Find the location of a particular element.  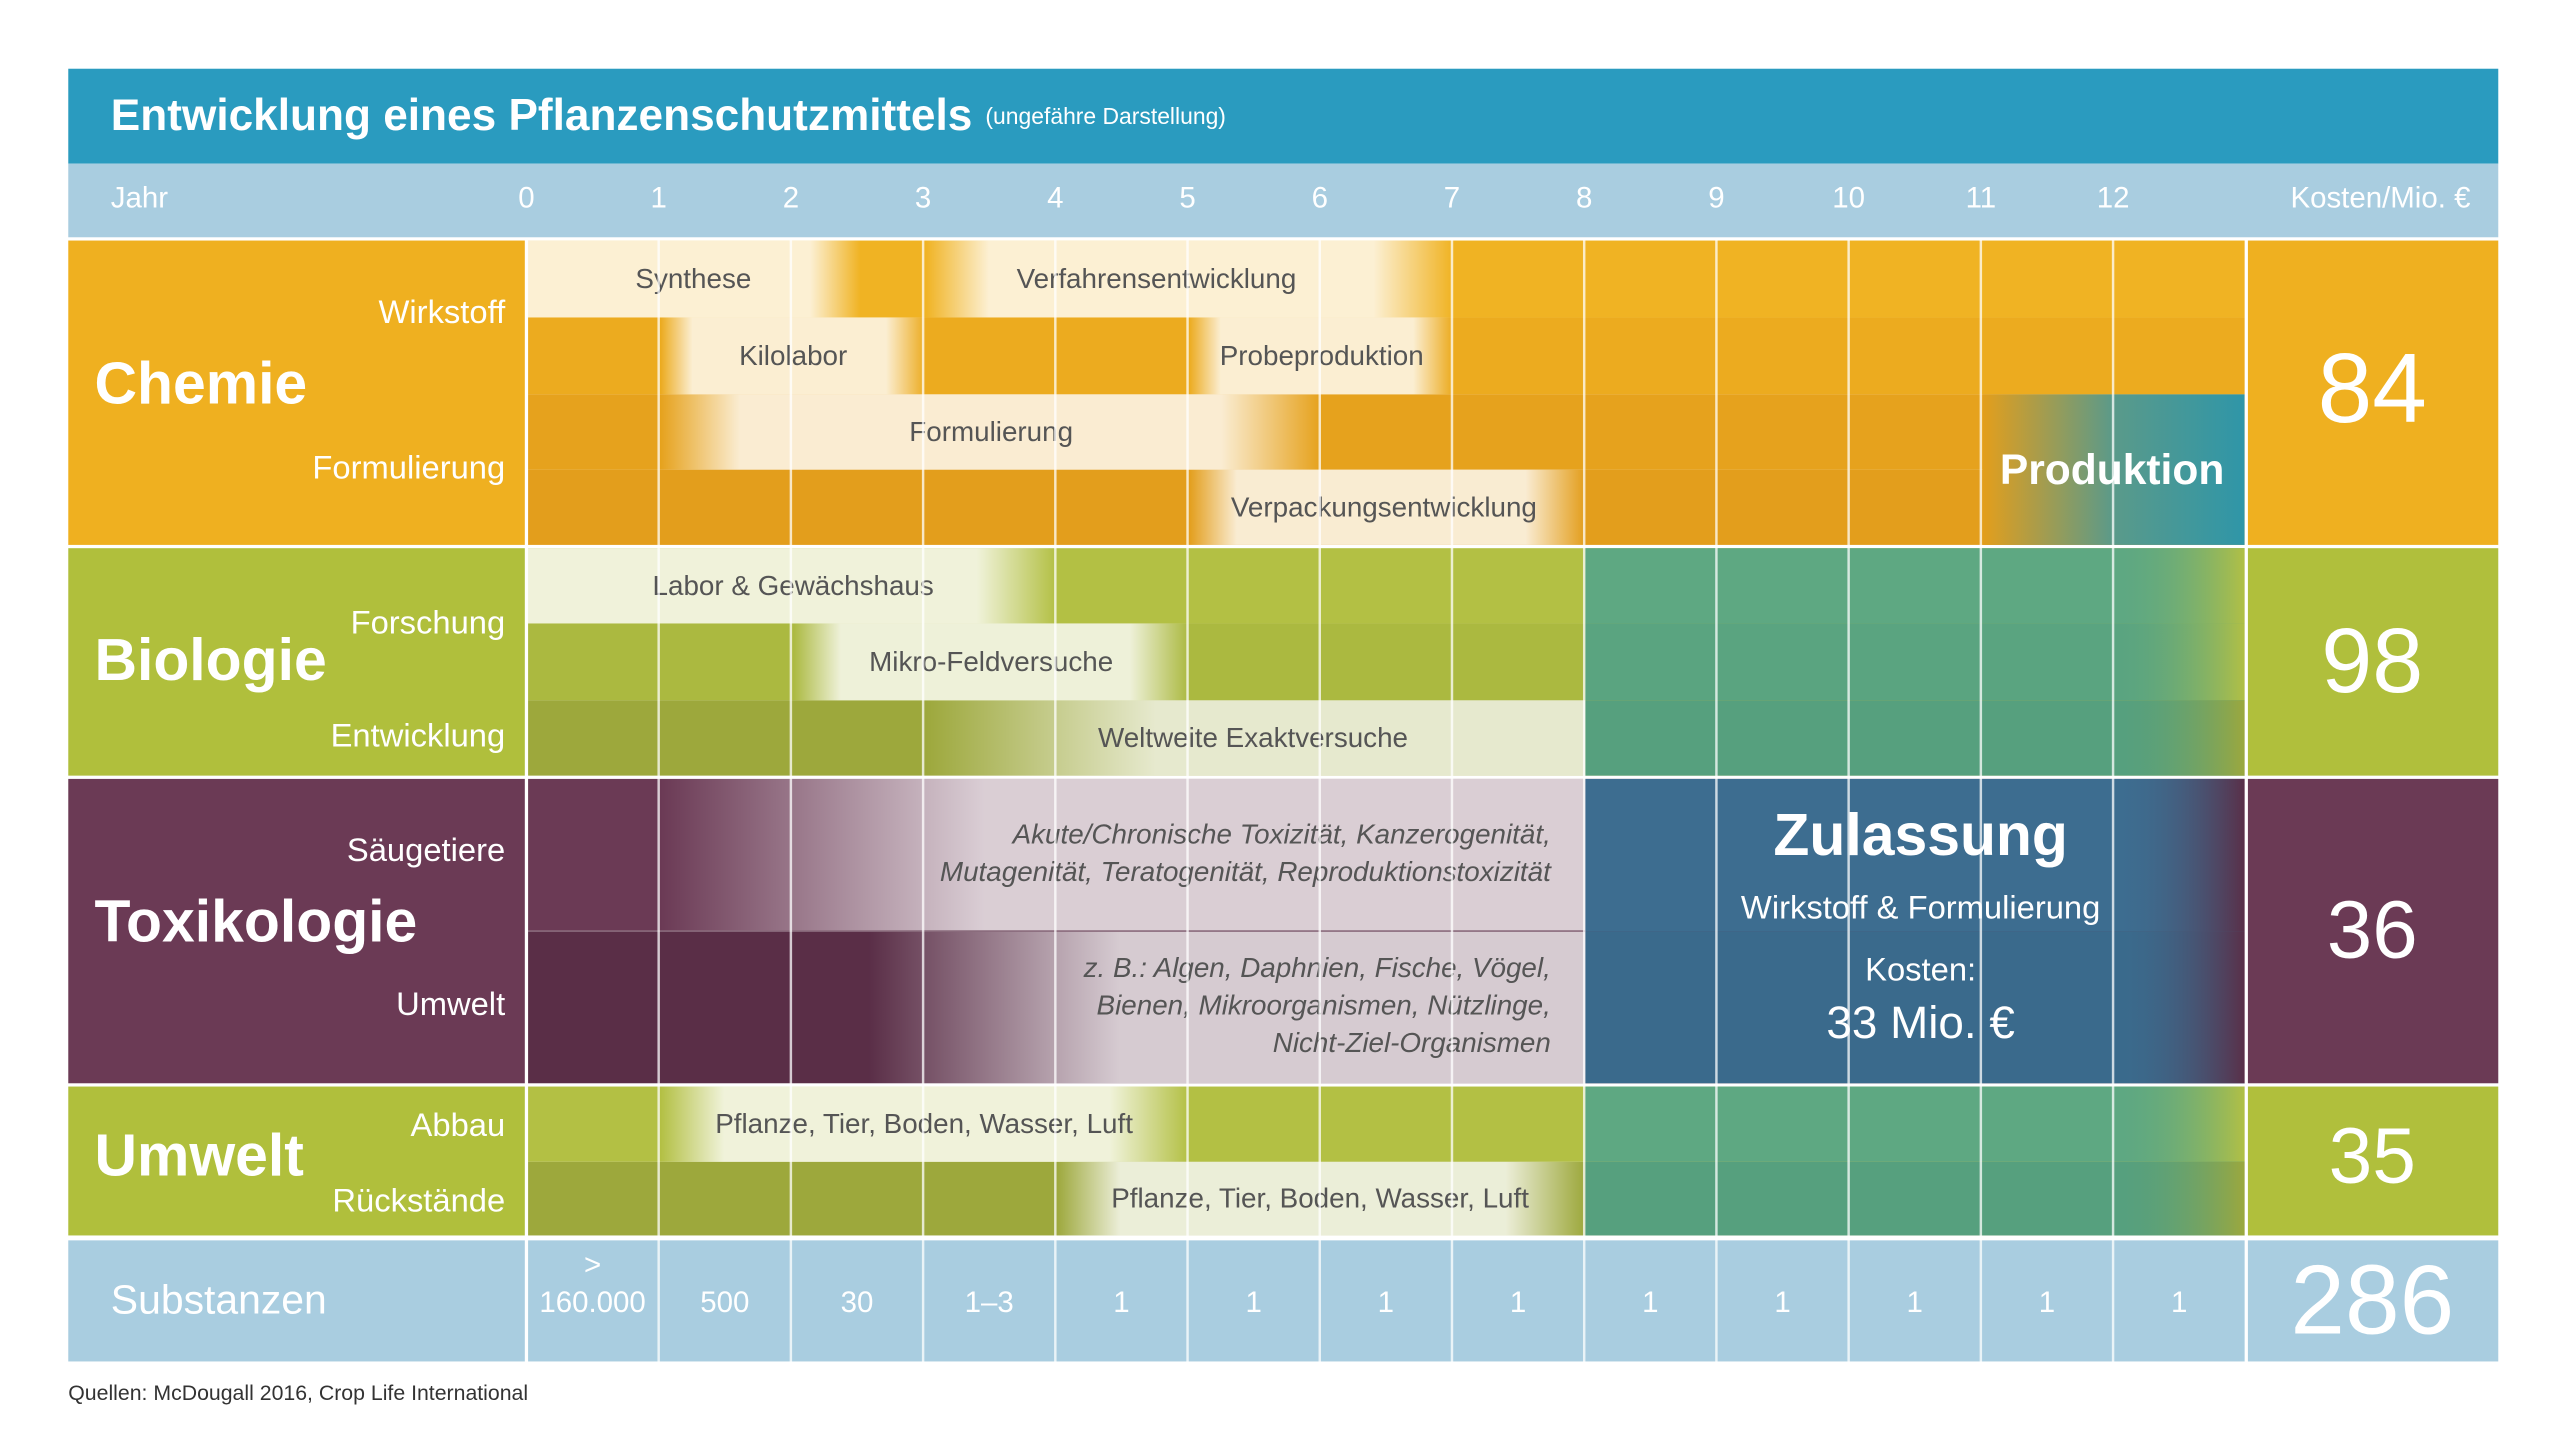

task-label: Probeproduktion is located at coordinates (1322, 355).